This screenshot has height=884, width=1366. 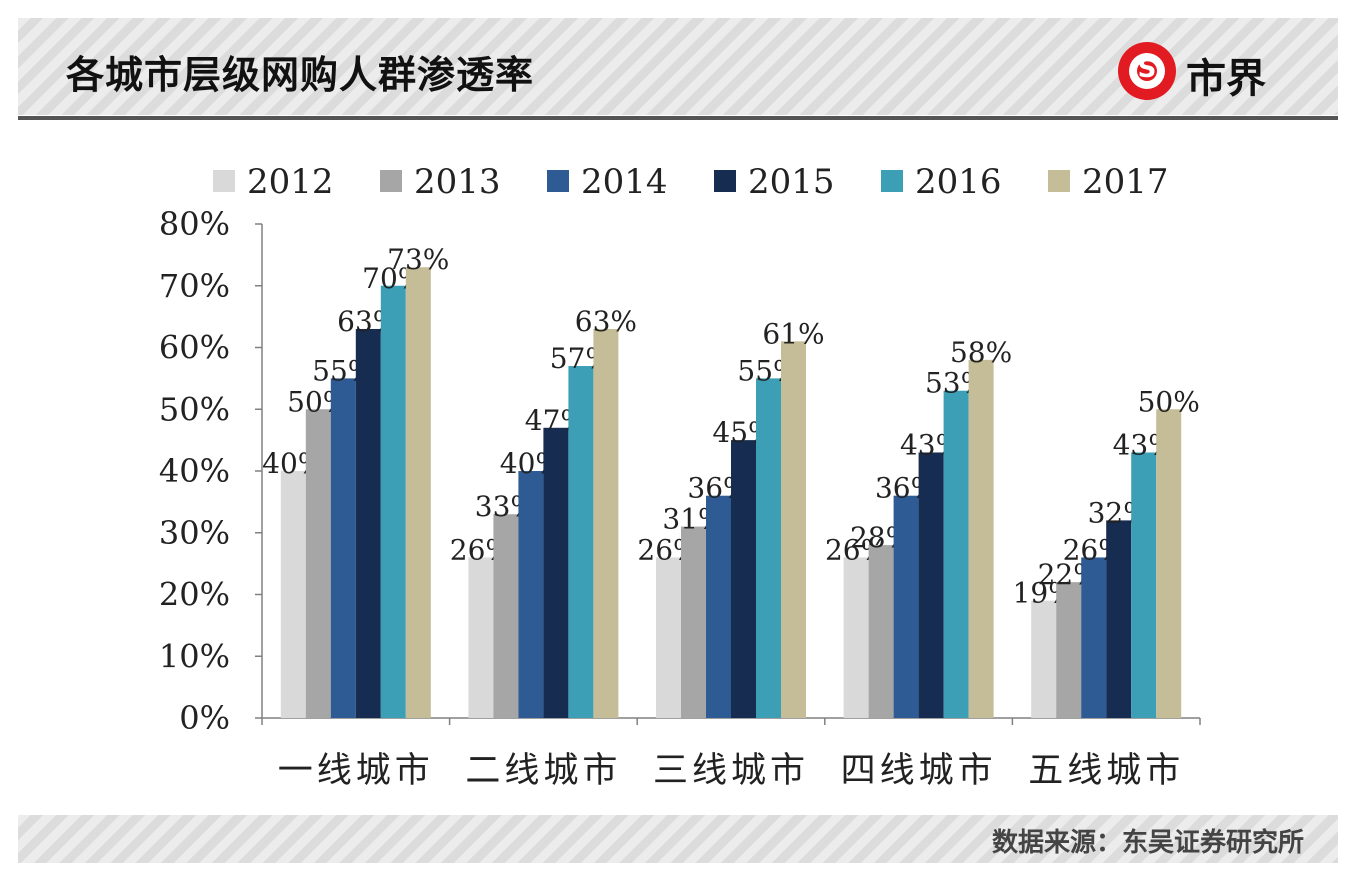 I want to click on y-tick-label: 0%, so click(x=204, y=718).